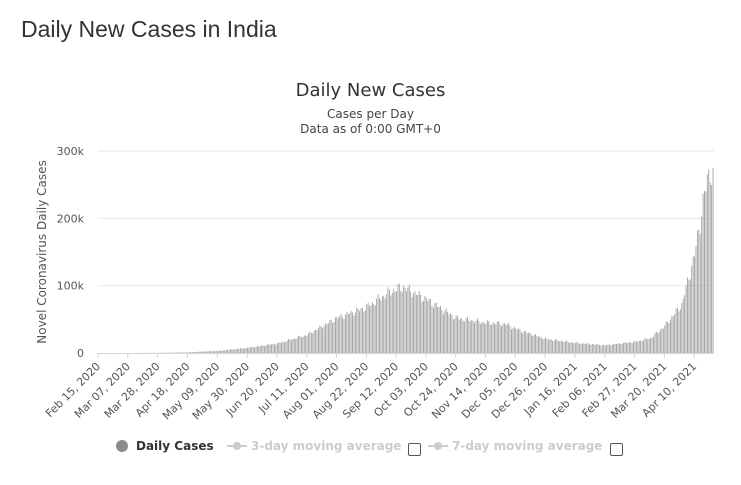 The width and height of the screenshot is (741, 485). Describe the element at coordinates (527, 446) in the screenshot. I see `legend-label: 7-day moving average` at that location.